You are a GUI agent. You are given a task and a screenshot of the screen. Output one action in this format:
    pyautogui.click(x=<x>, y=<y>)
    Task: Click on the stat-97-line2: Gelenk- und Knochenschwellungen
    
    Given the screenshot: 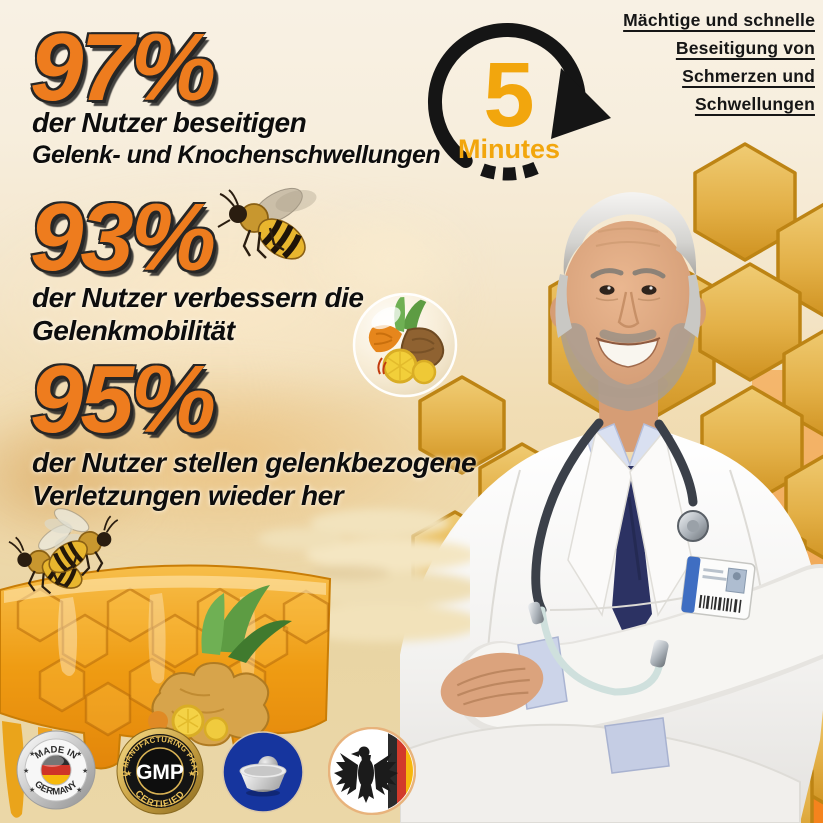 What is the action you would take?
    pyautogui.click(x=236, y=155)
    